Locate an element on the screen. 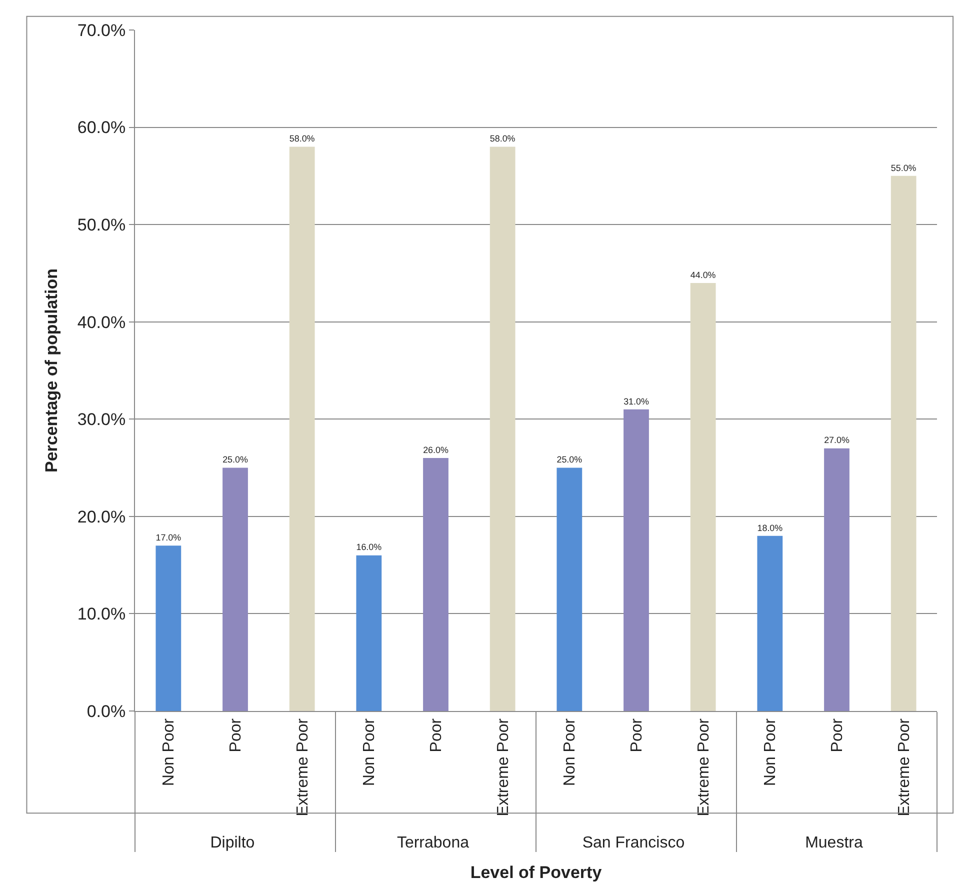 The height and width of the screenshot is (890, 967). y-tick-label: 0.0% is located at coordinates (106, 711).